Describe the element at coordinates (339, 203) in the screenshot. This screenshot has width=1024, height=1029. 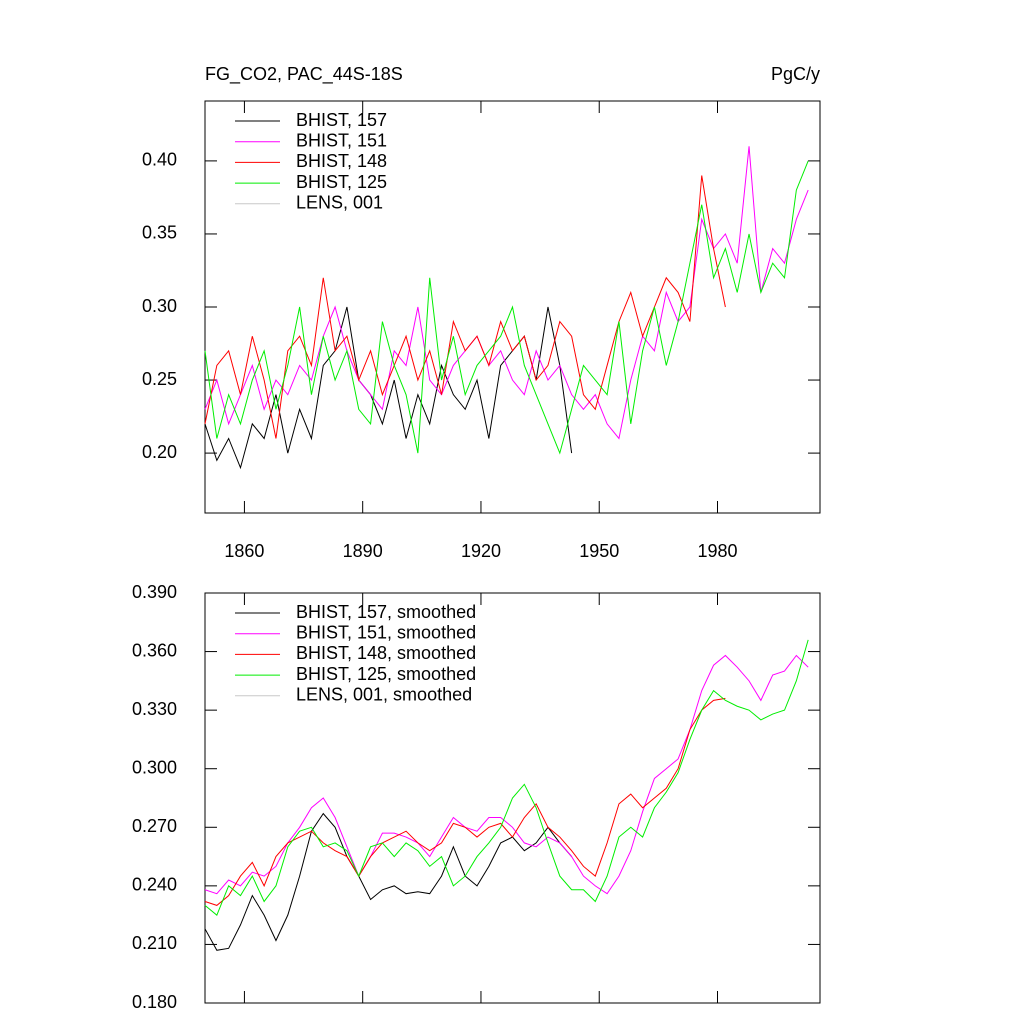
I see `legend-label: LENS, 001` at that location.